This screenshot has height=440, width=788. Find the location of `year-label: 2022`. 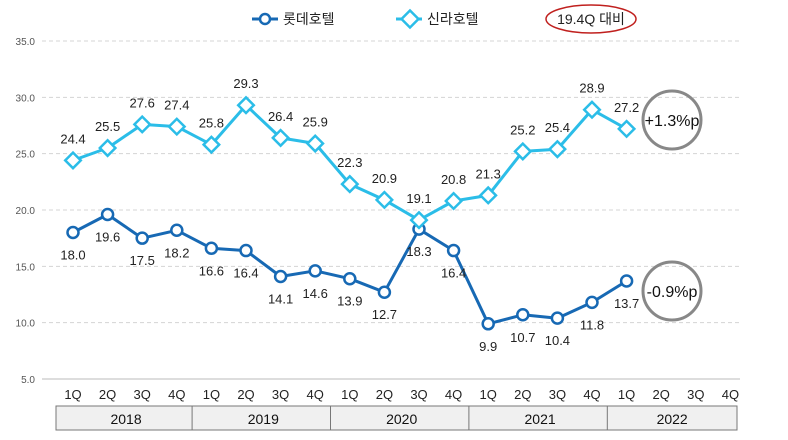

year-label: 2022 is located at coordinates (672, 419).